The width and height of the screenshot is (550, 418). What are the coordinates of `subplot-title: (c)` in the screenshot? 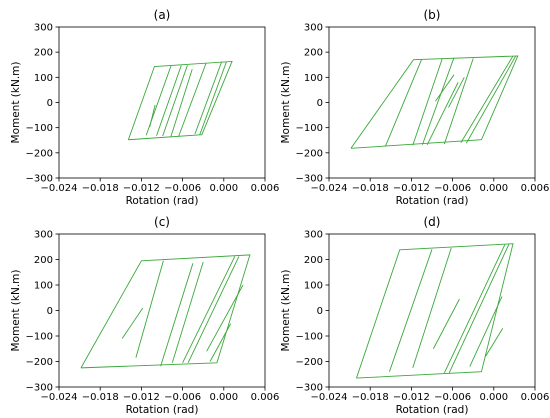 It's located at (162, 222).